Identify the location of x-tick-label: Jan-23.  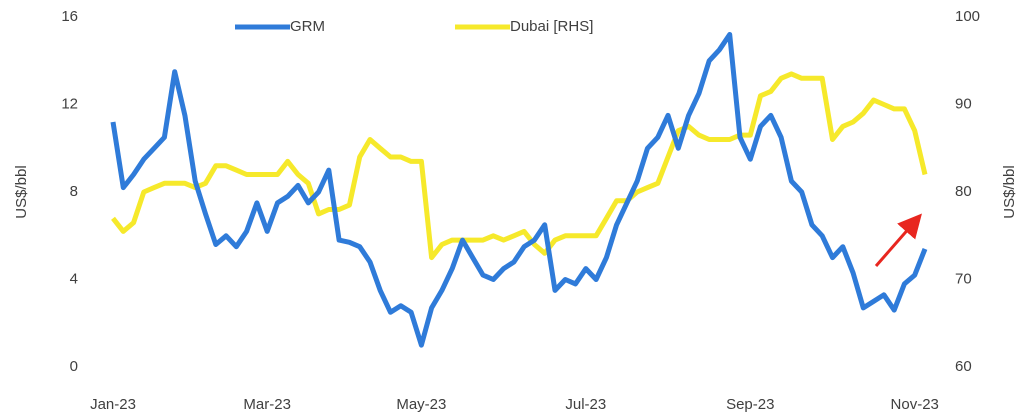
(113, 404).